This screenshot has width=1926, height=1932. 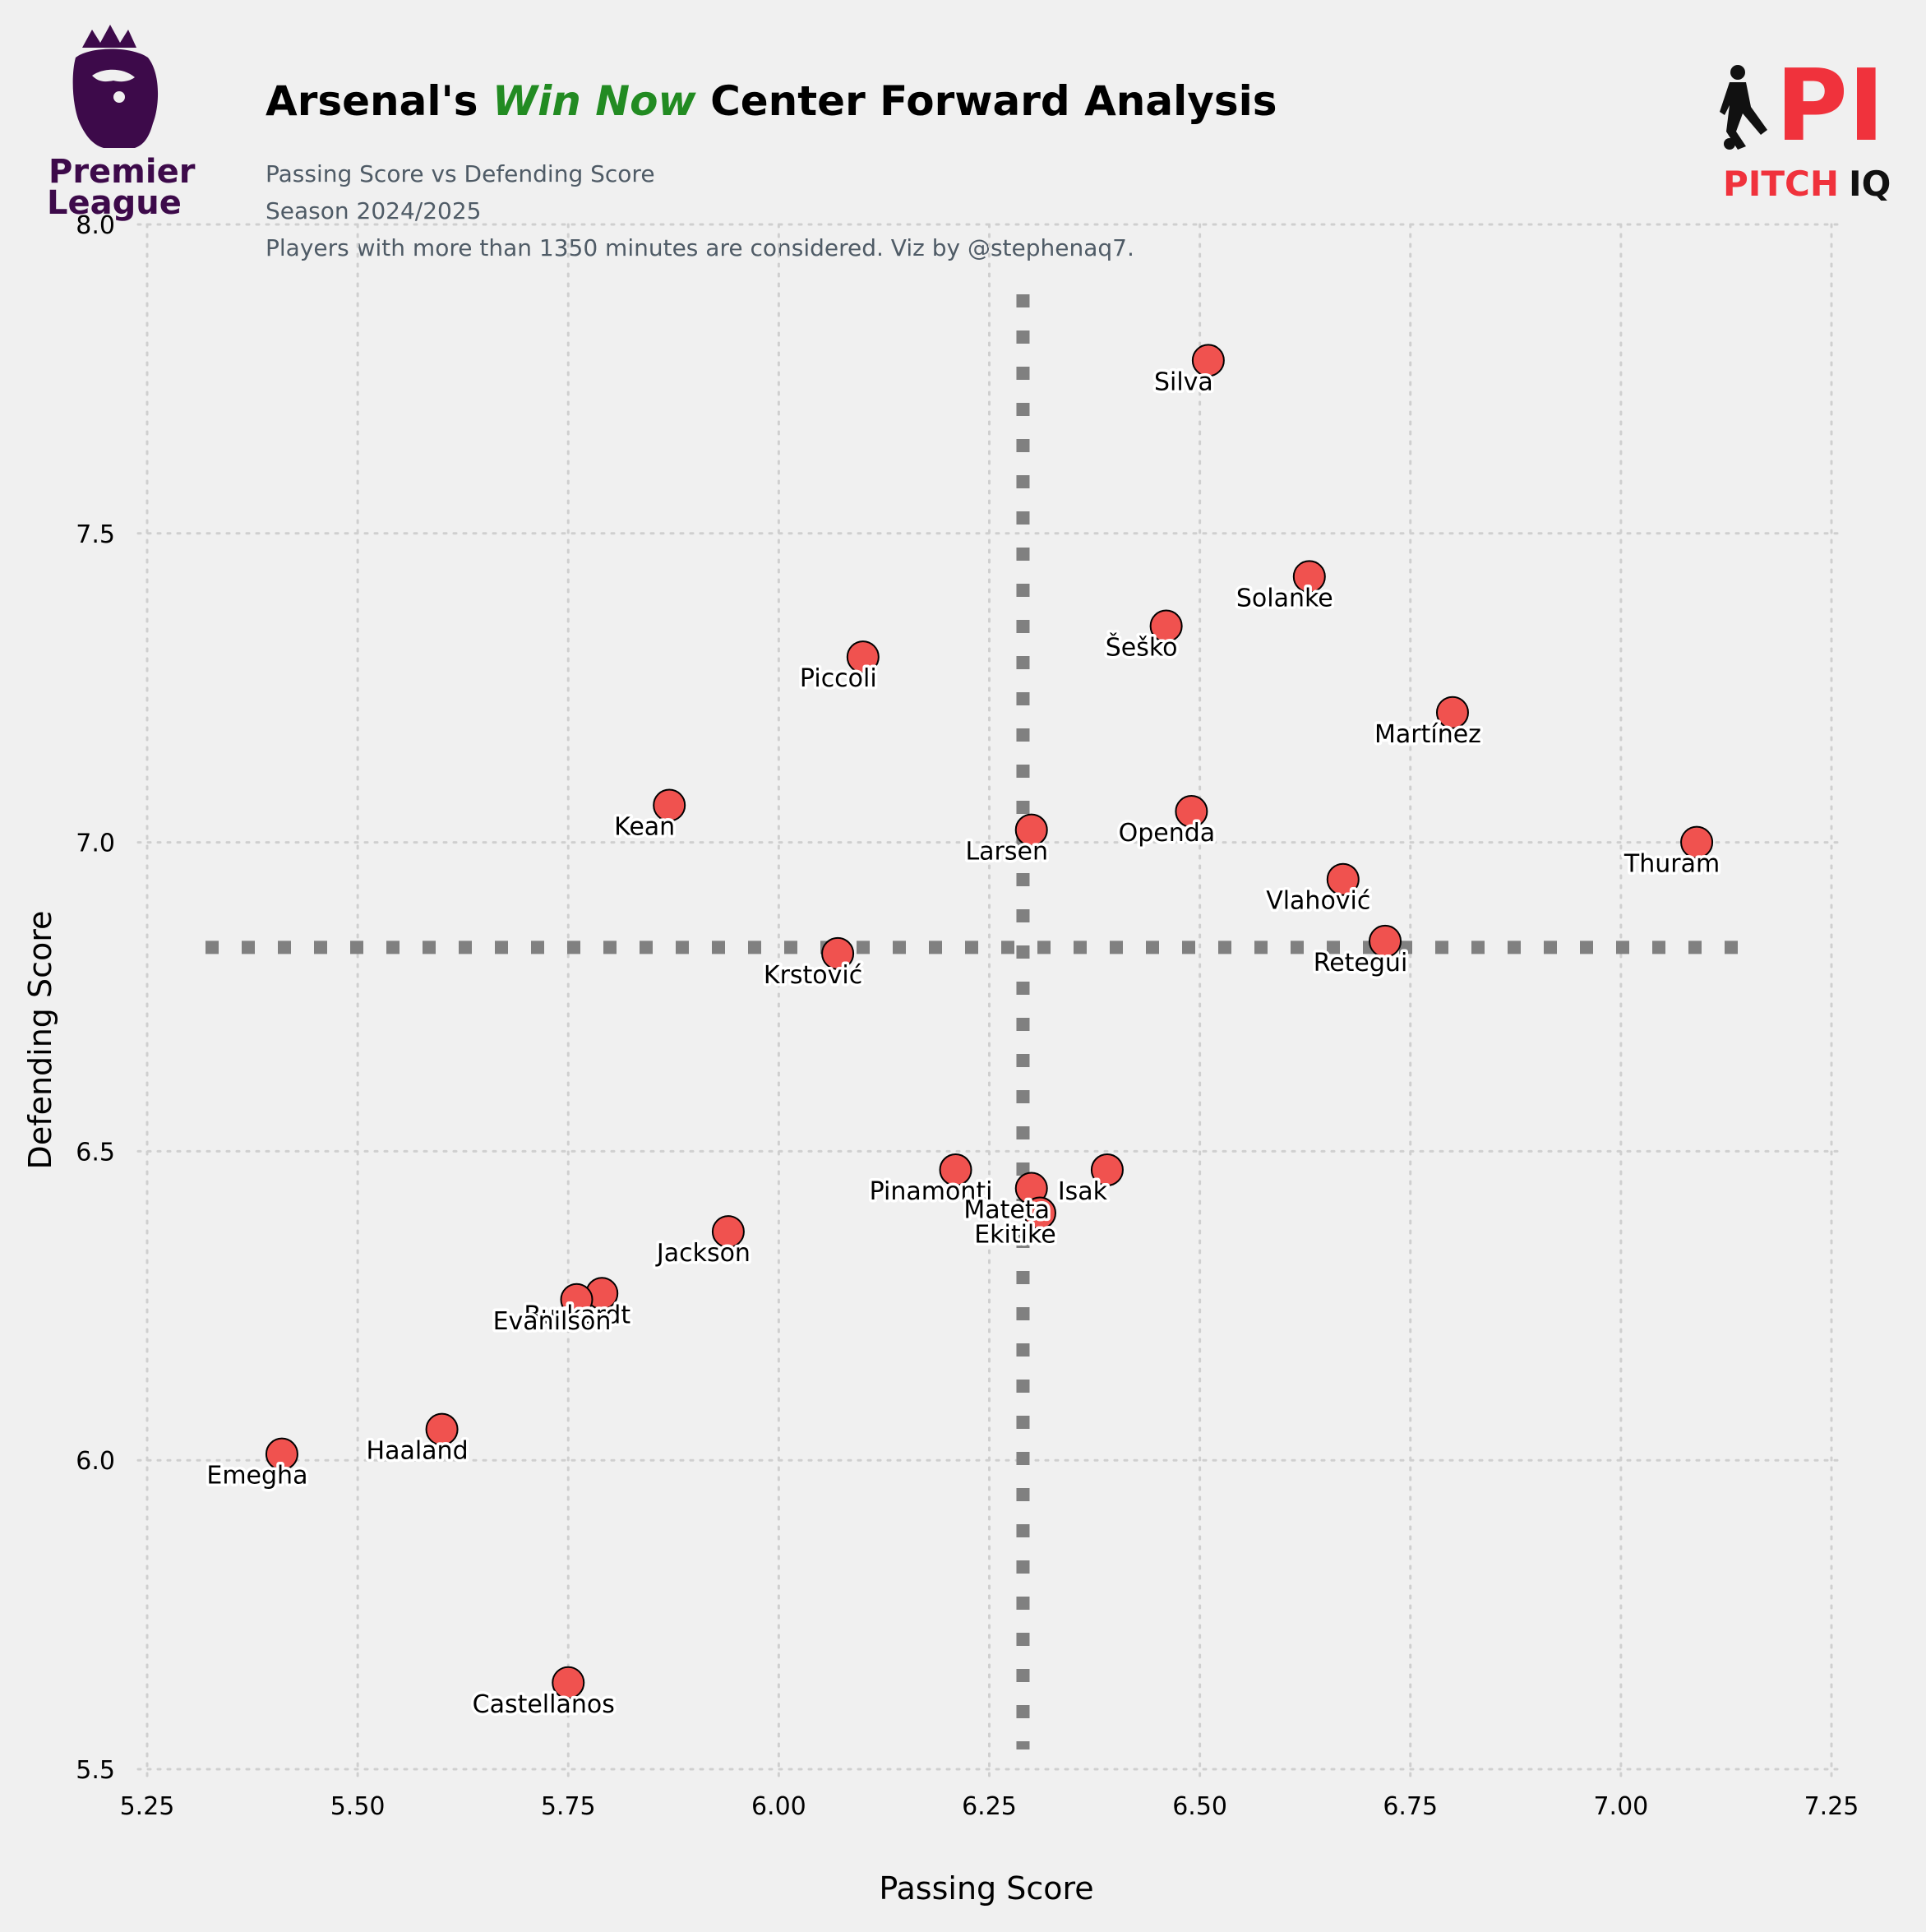 What do you see at coordinates (703, 1253) in the screenshot?
I see `point-label: Jackson` at bounding box center [703, 1253].